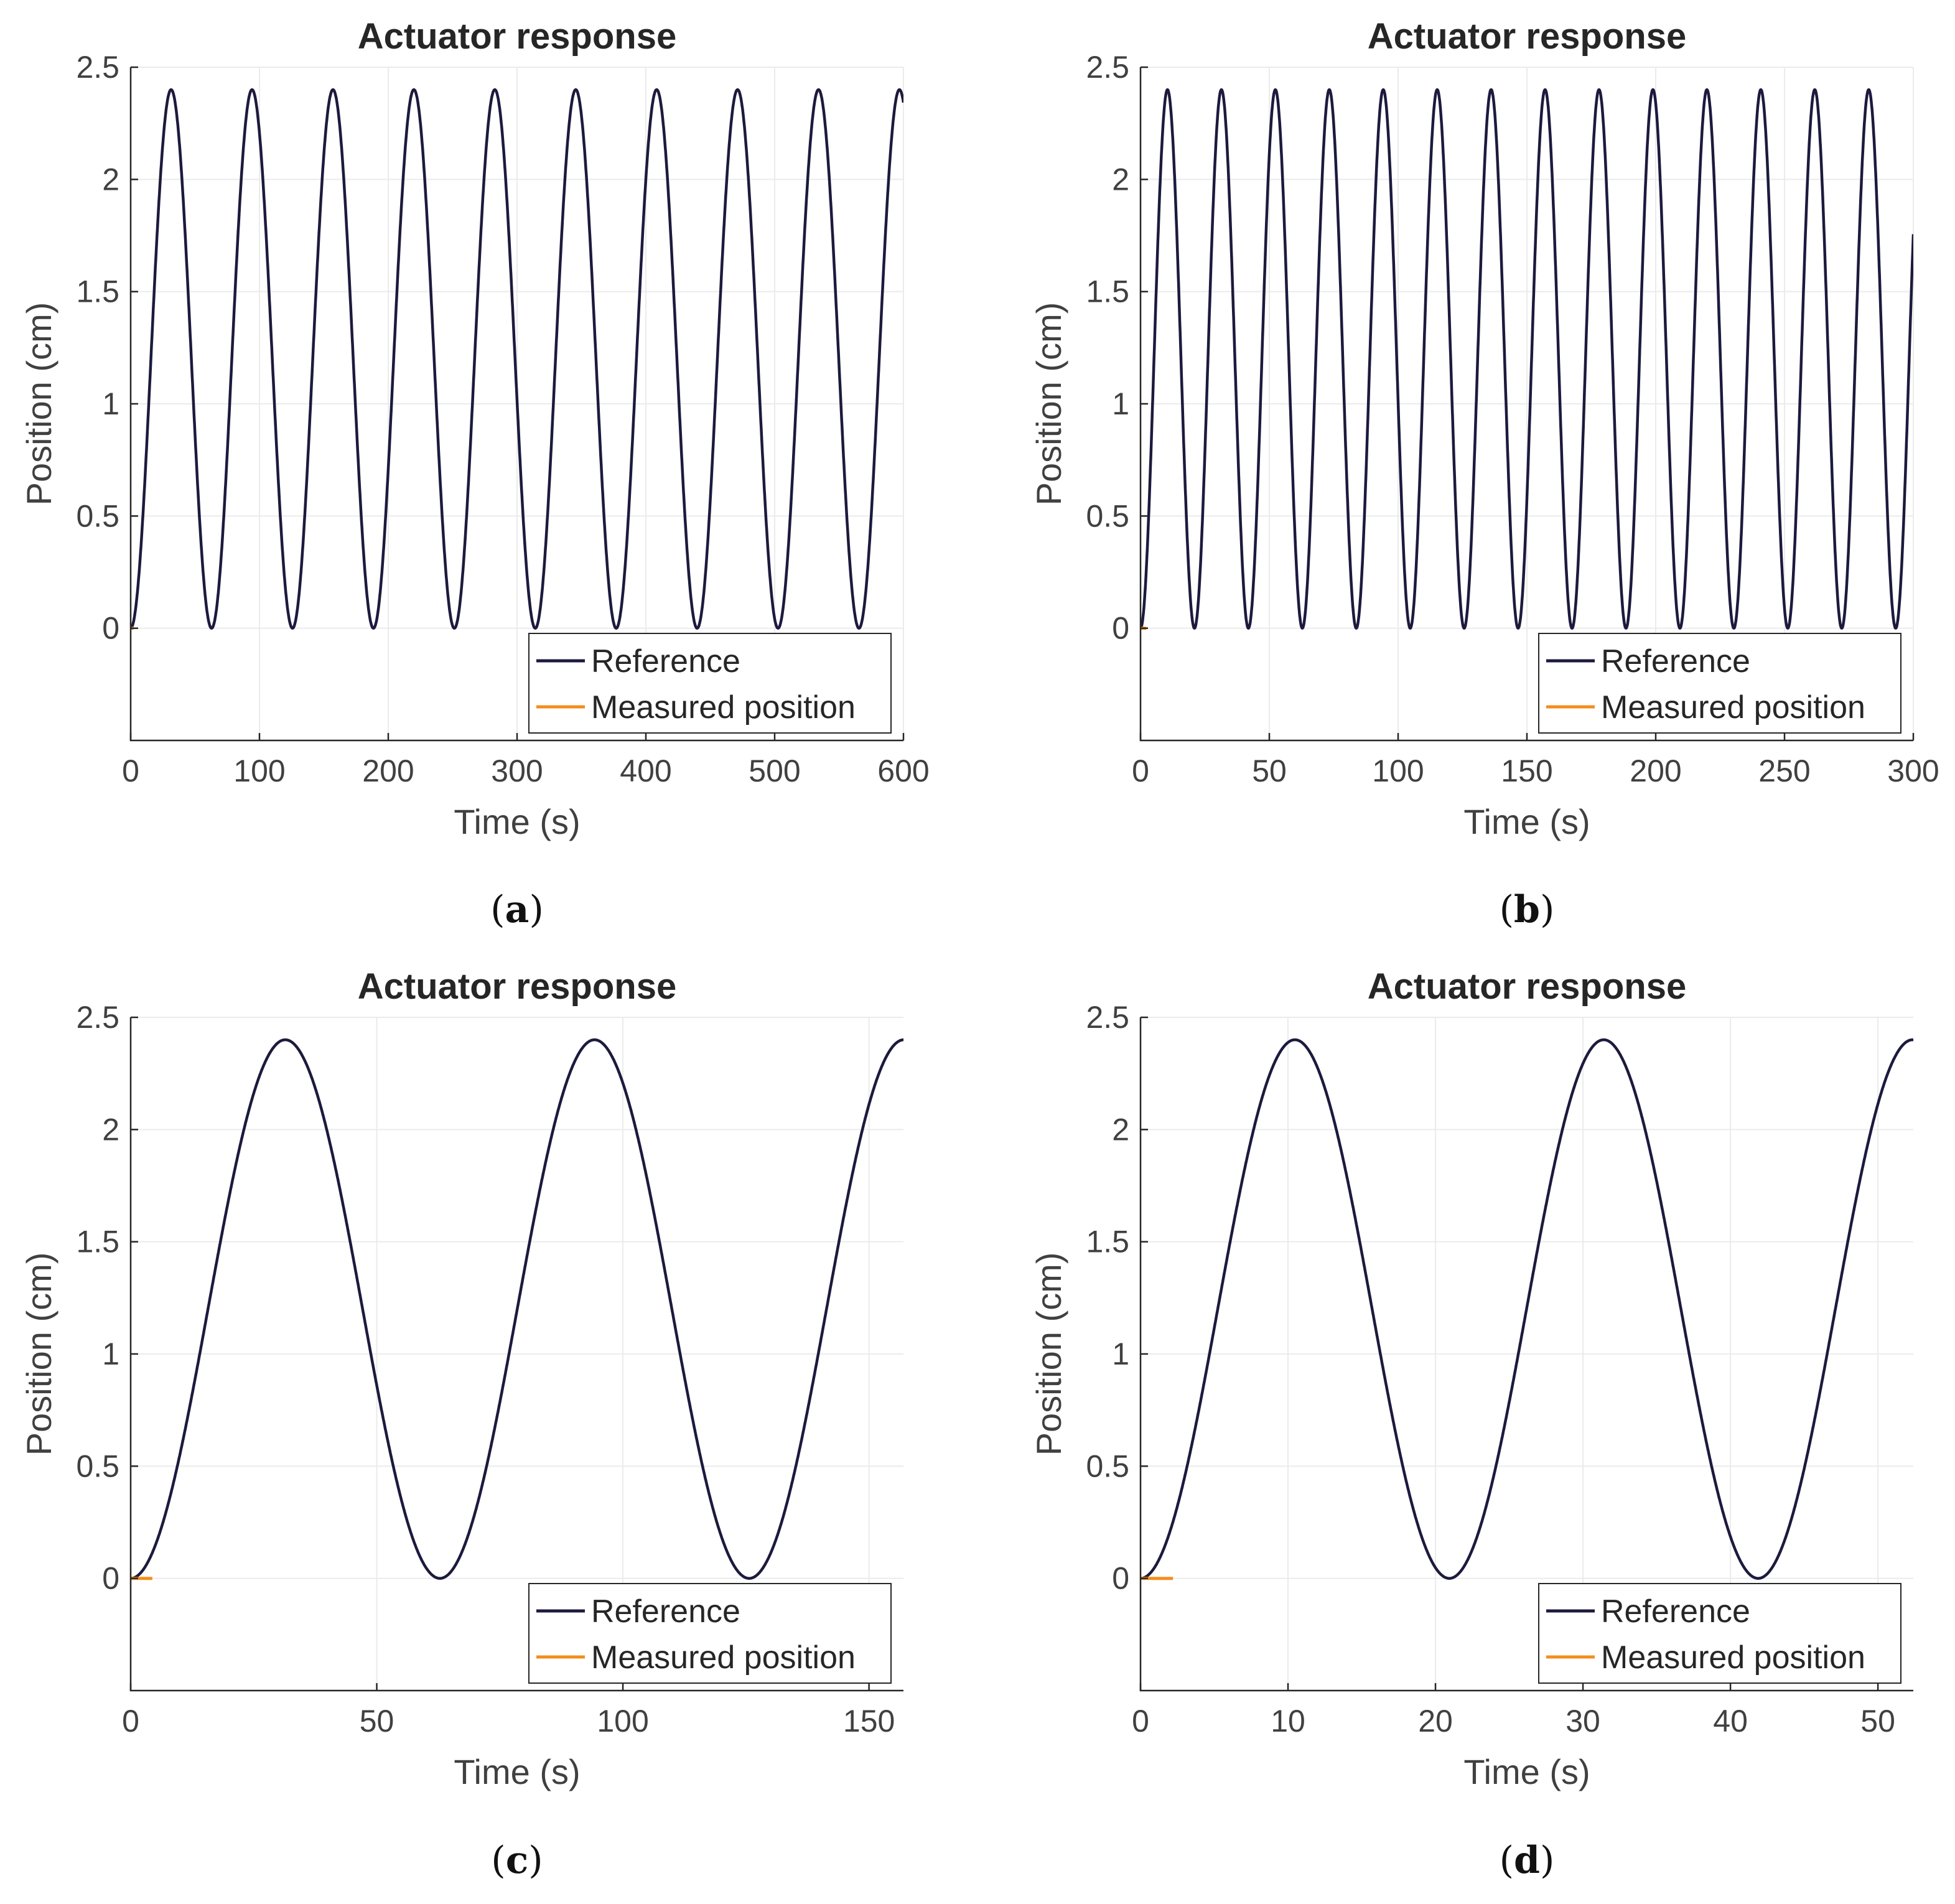 The height and width of the screenshot is (1904, 1955). What do you see at coordinates (903, 771) in the screenshot?
I see `x-tick-label: 600` at bounding box center [903, 771].